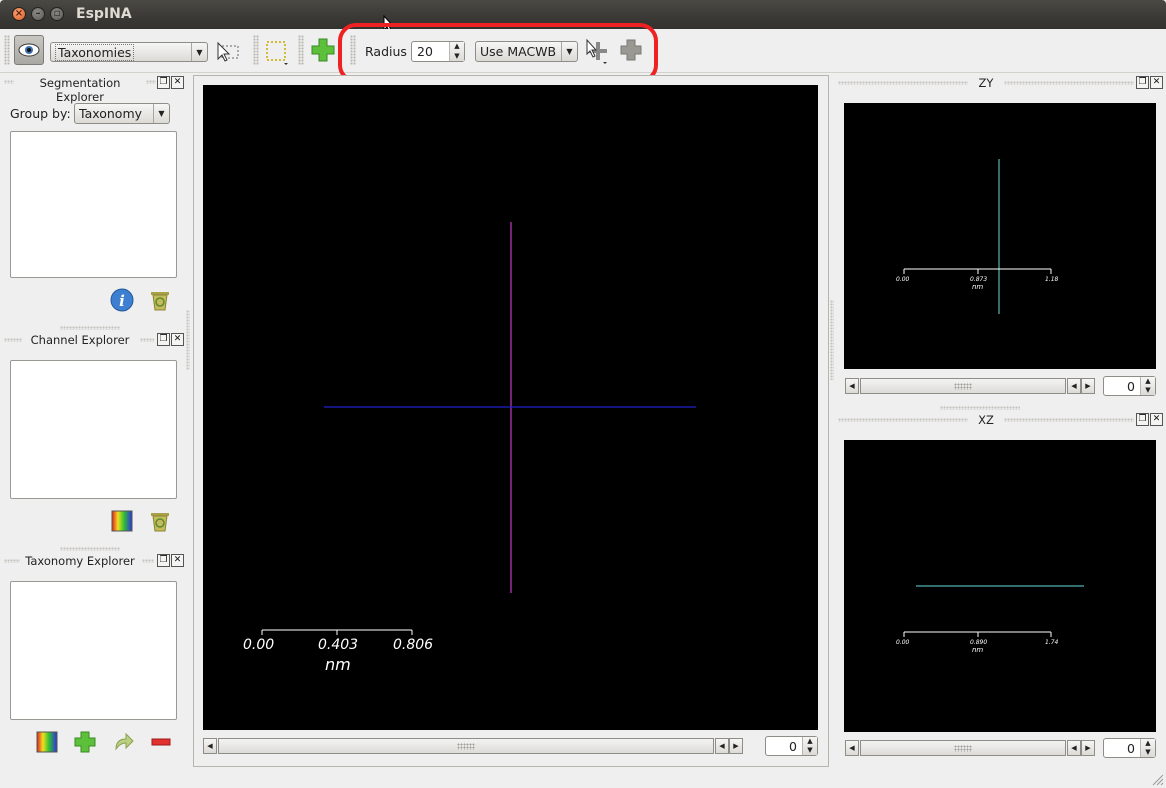  What do you see at coordinates (38, 14) in the screenshot?
I see `minimize-window-button: –` at bounding box center [38, 14].